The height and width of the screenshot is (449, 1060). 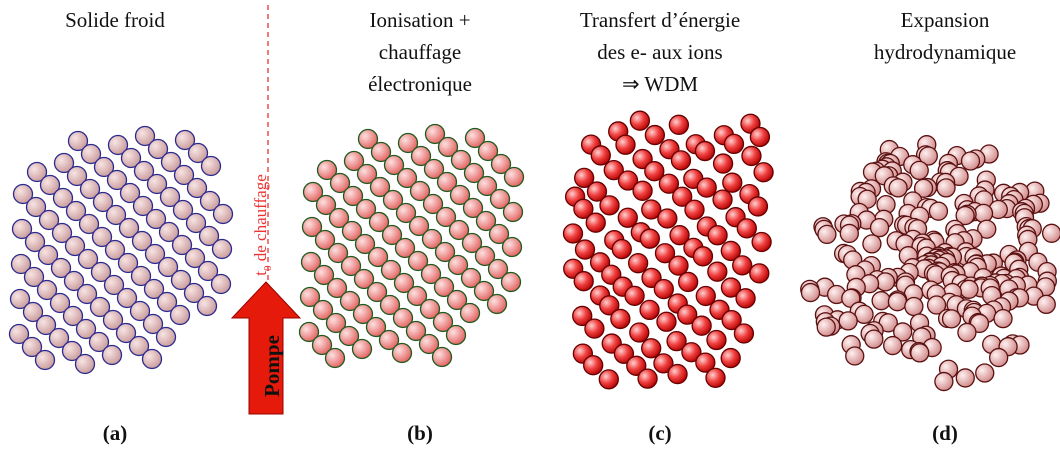 What do you see at coordinates (659, 433) in the screenshot?
I see `panel-label: (c)` at bounding box center [659, 433].